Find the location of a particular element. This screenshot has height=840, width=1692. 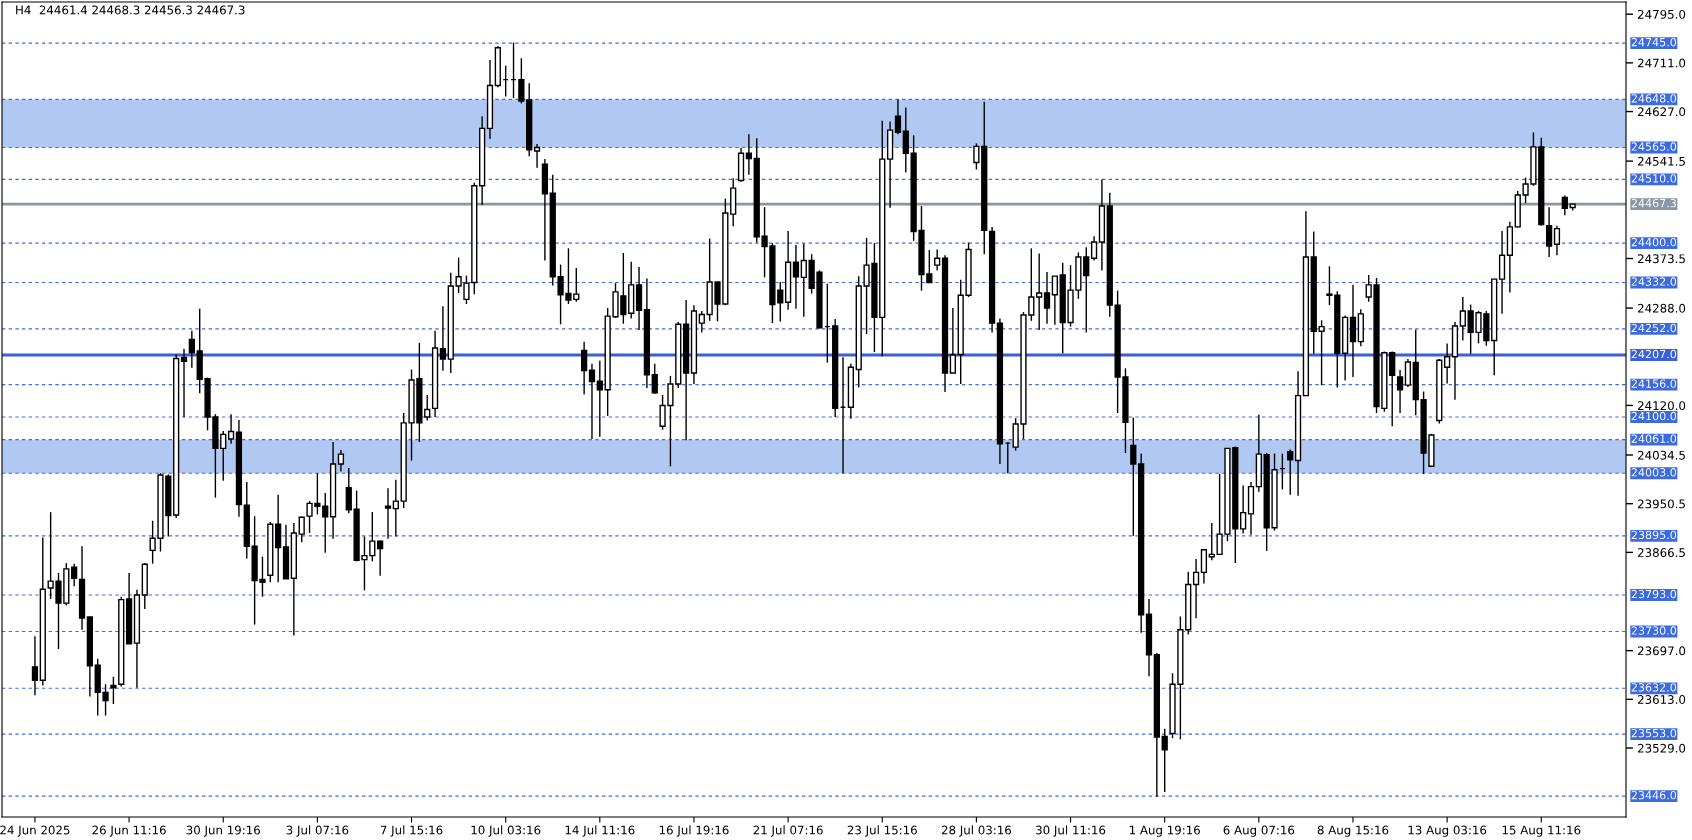

x-tick-label: 15 Aug 11:16 is located at coordinates (1541, 831).